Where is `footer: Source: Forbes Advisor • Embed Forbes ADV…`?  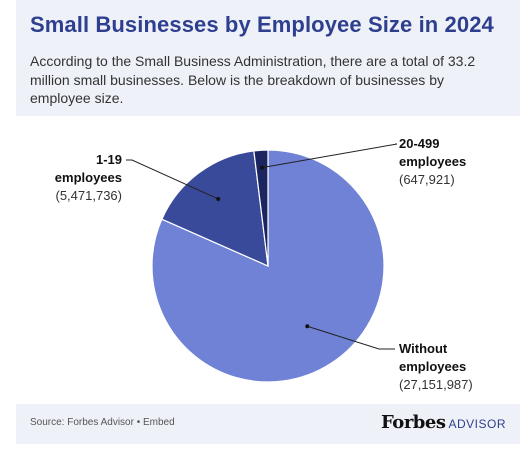 footer: Source: Forbes Advisor • Embed Forbes ADV… is located at coordinates (268, 424).